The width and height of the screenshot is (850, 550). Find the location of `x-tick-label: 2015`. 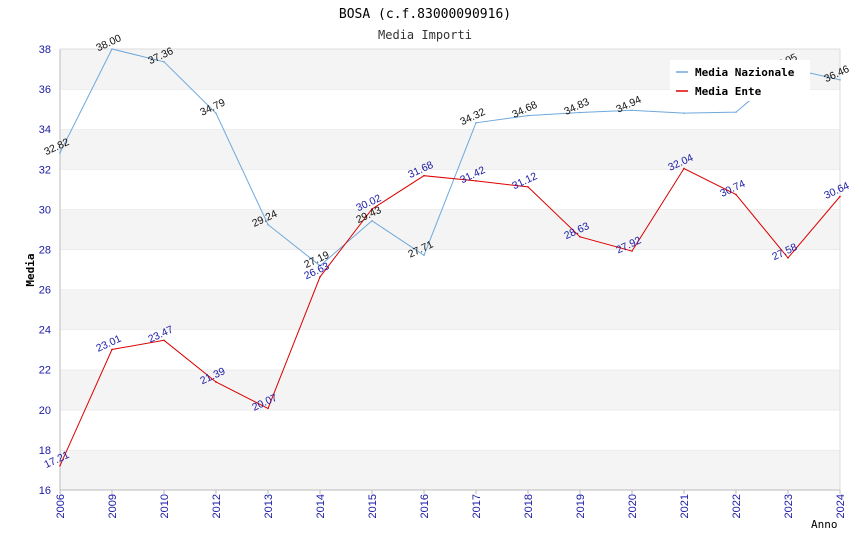

x-tick-label: 2015 is located at coordinates (373, 506).